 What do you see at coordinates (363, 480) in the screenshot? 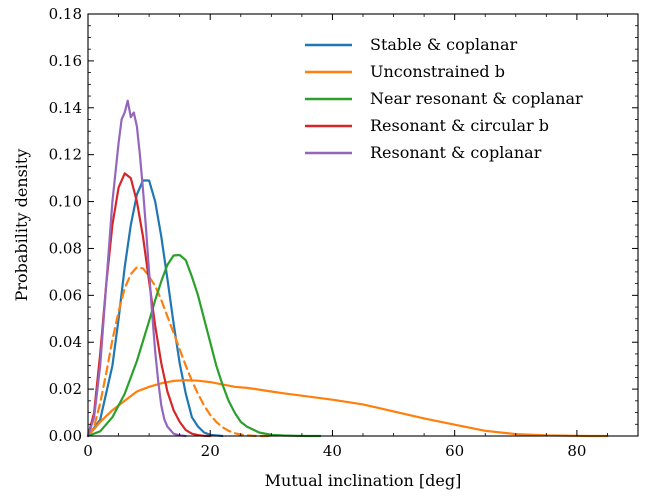
I see `x-axis-label: Mutual inclination [deg]` at bounding box center [363, 480].